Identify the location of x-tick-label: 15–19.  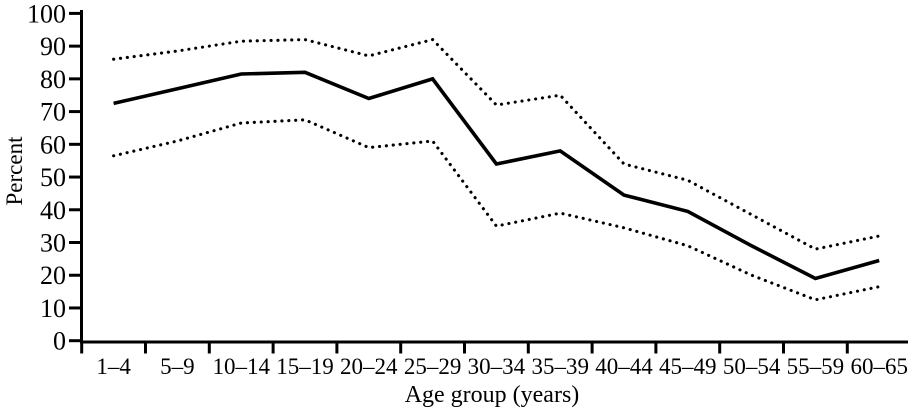
(305, 366).